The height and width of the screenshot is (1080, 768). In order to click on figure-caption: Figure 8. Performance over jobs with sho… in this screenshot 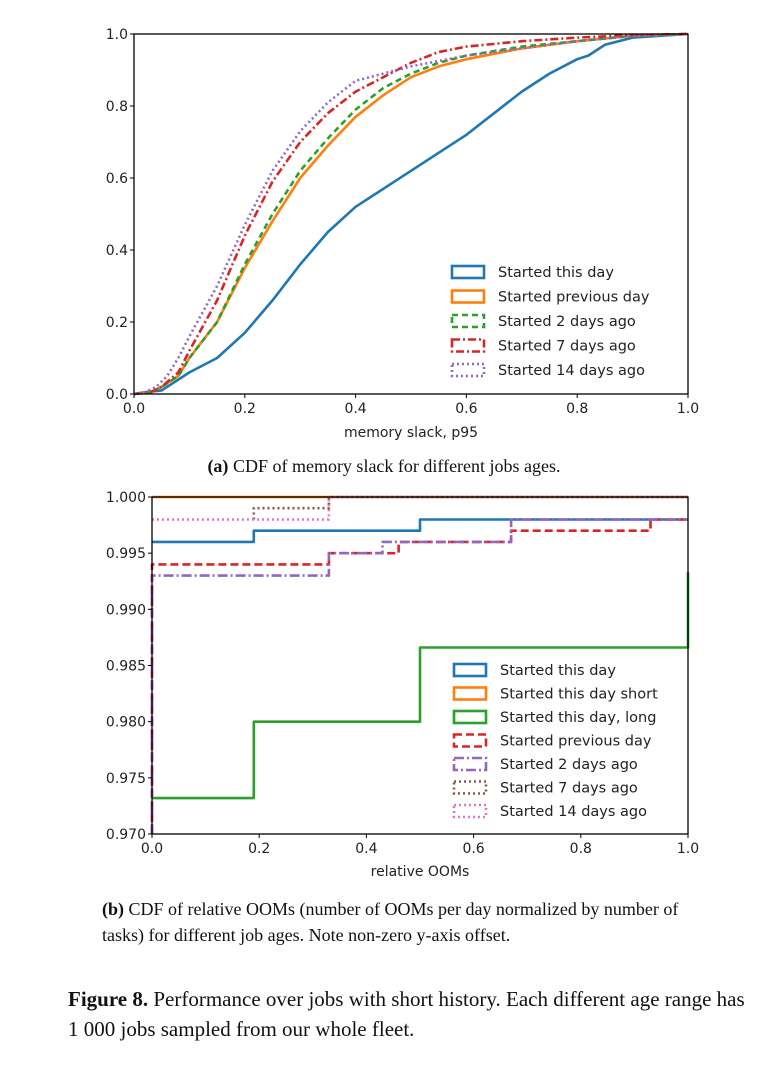, I will do `click(408, 1014)`.